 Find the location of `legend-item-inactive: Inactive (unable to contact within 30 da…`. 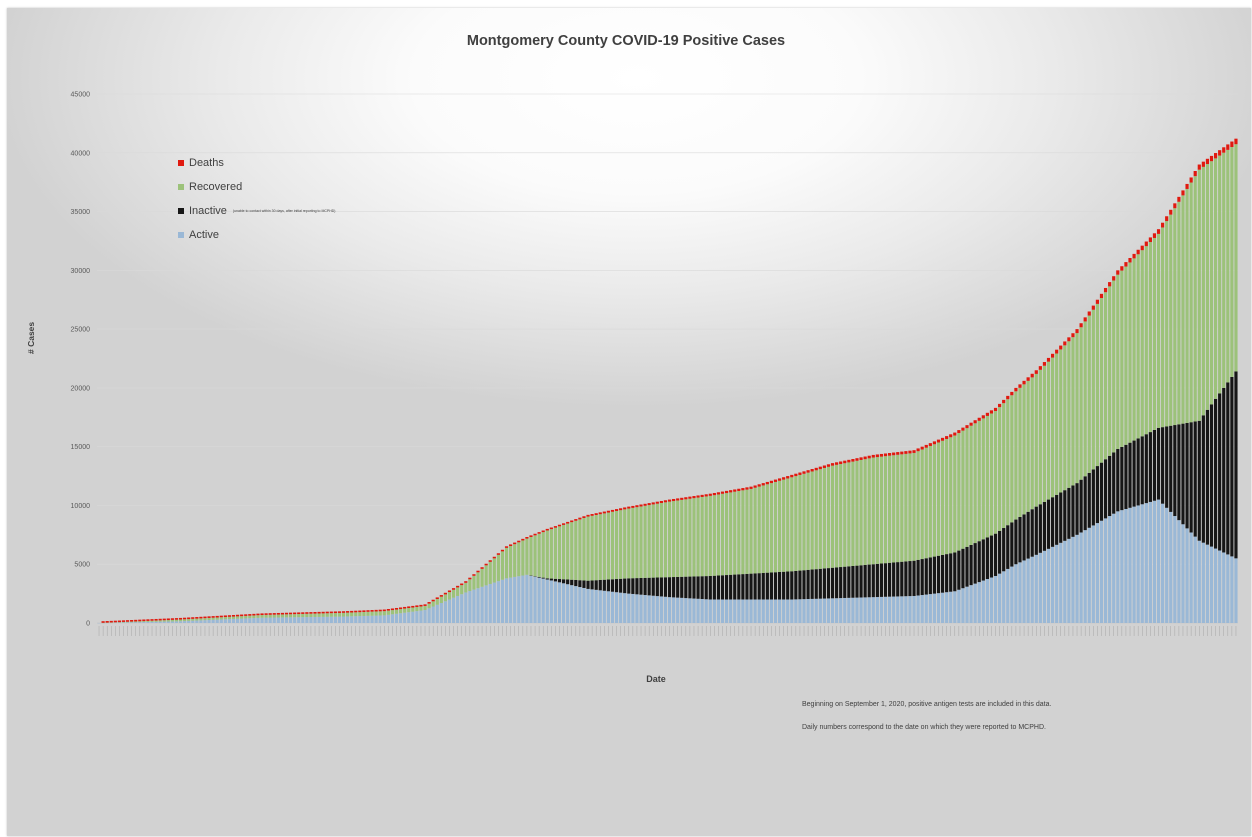

legend-item-inactive: Inactive (unable to contact within 30 da… is located at coordinates (256, 211).